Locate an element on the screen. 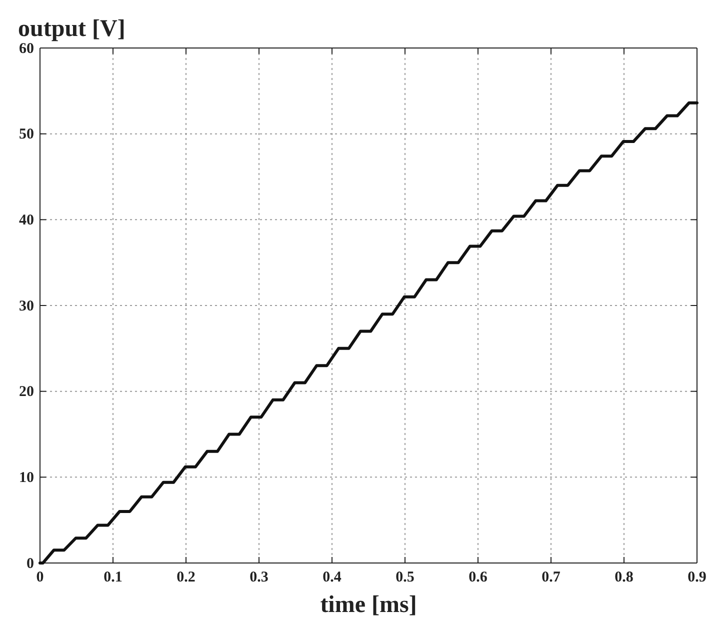  y-tick-label: 40 is located at coordinates (26, 220).